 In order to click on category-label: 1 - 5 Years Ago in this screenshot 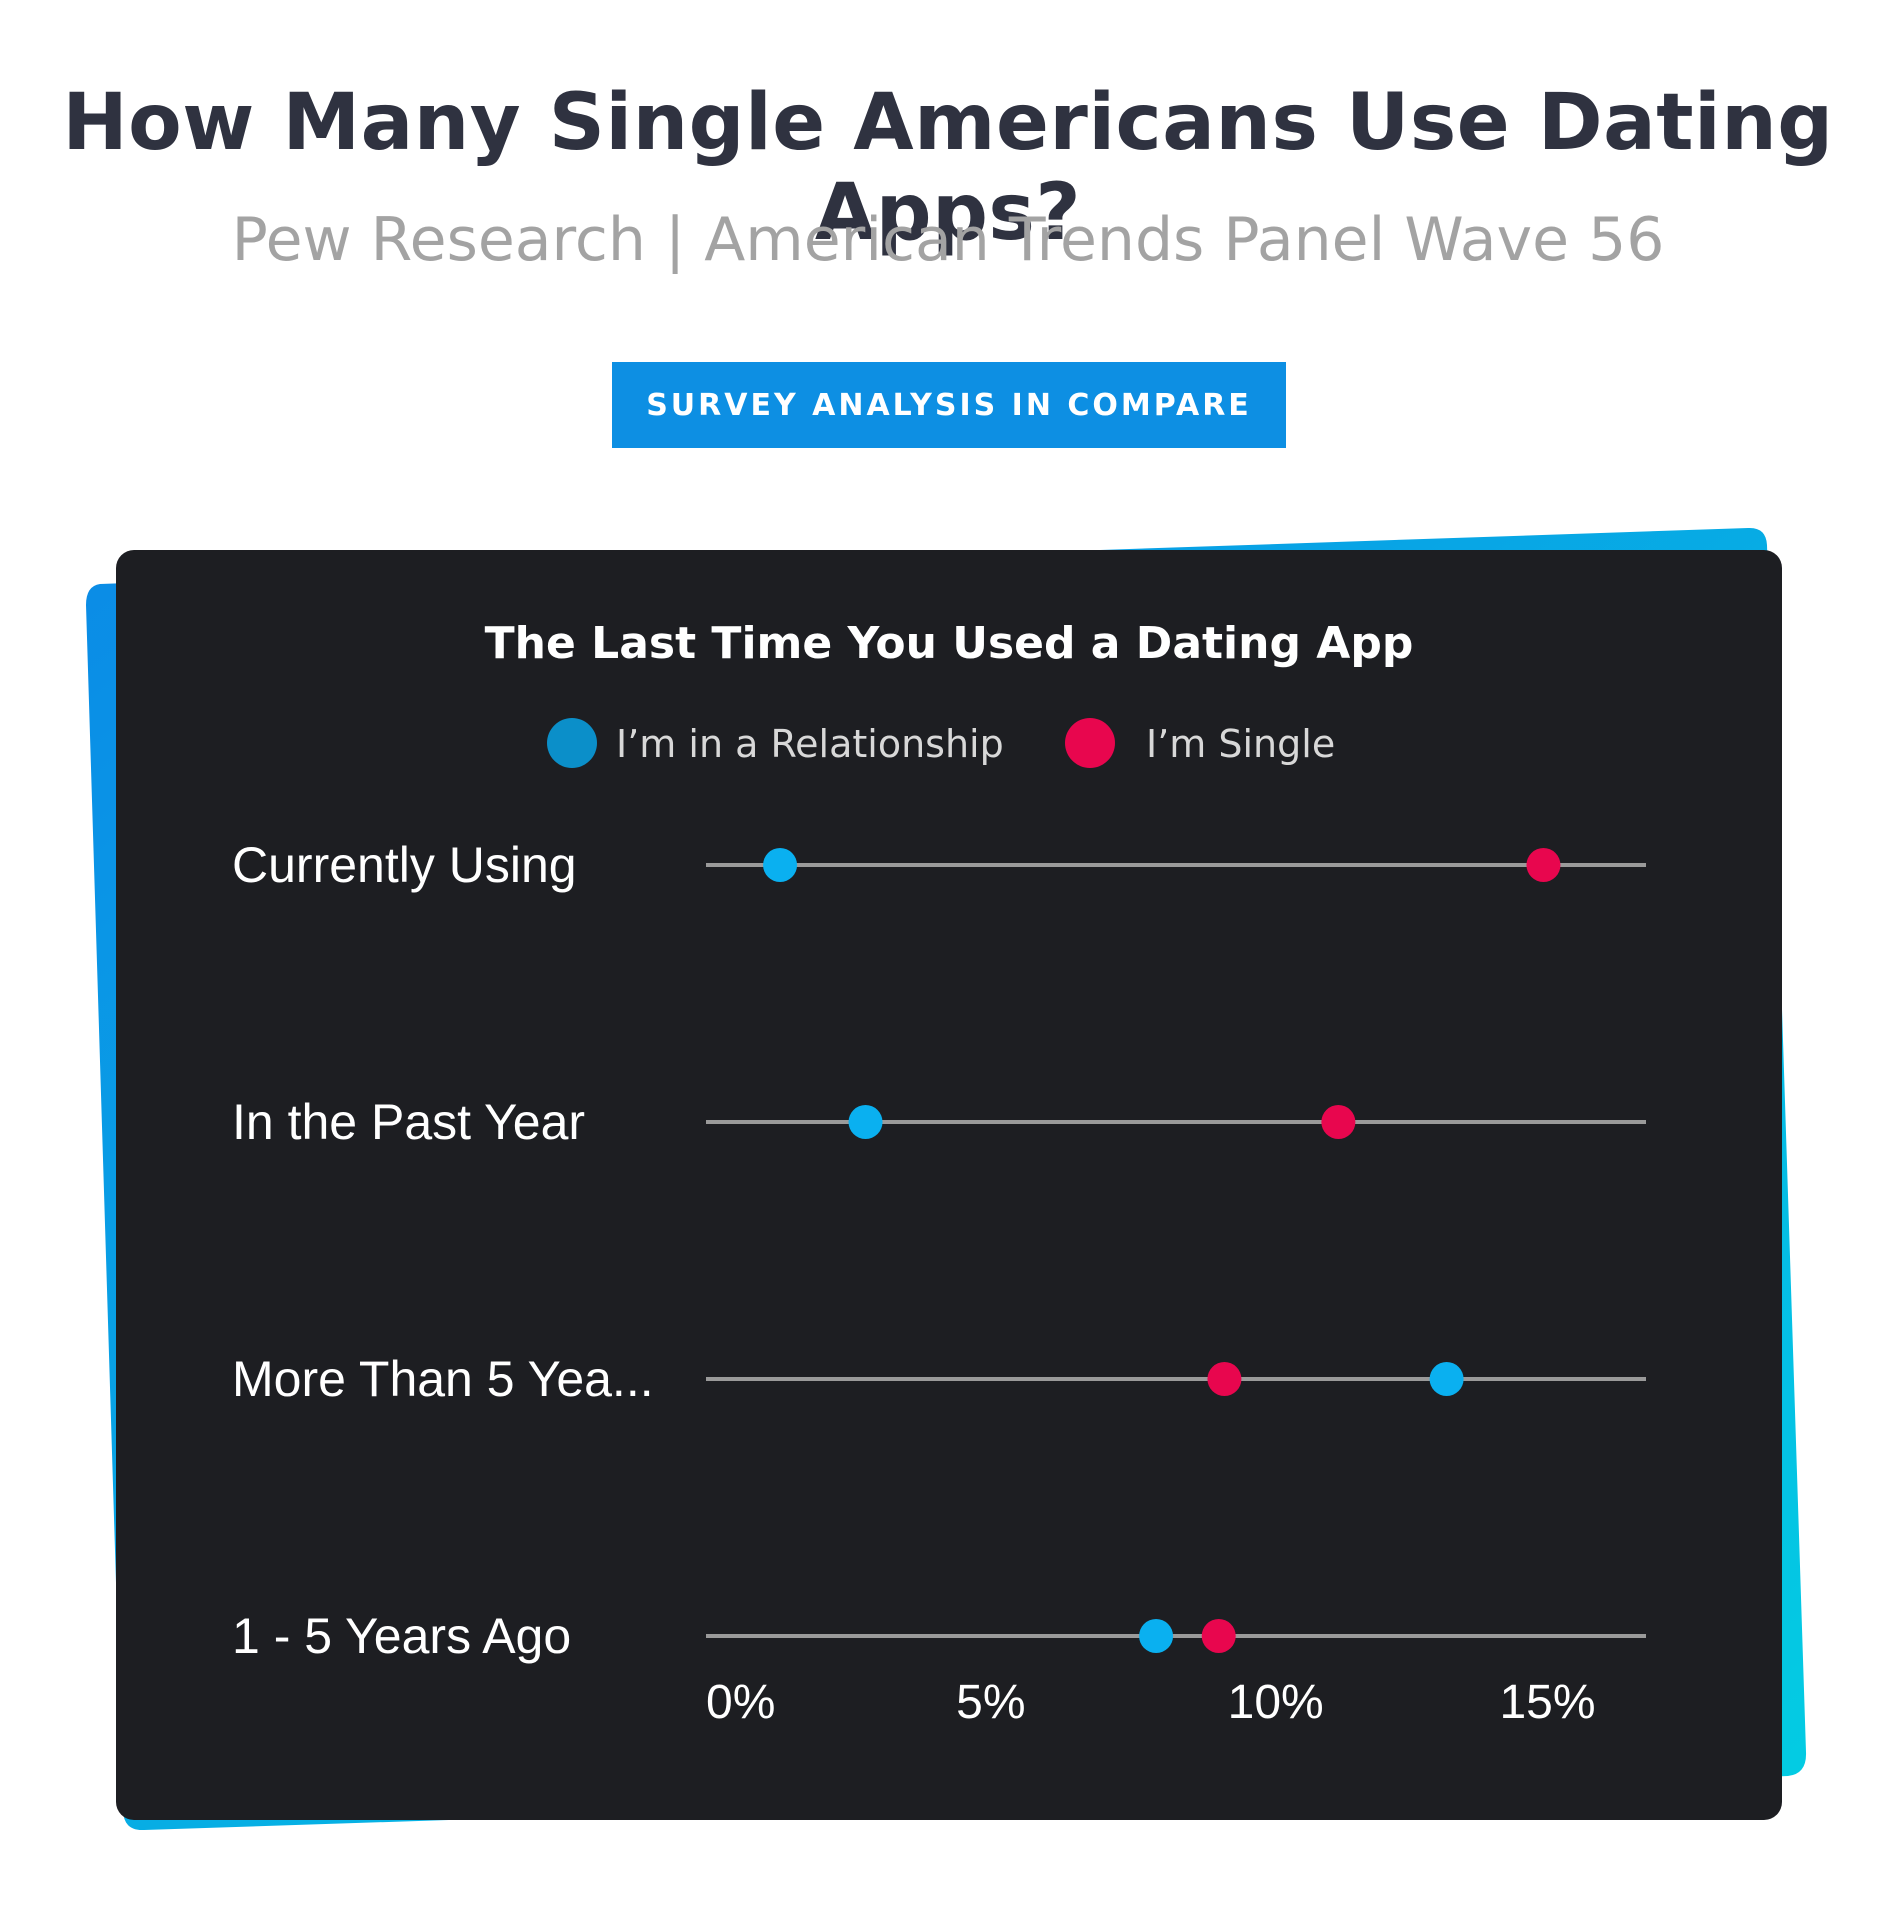, I will do `click(401, 1636)`.